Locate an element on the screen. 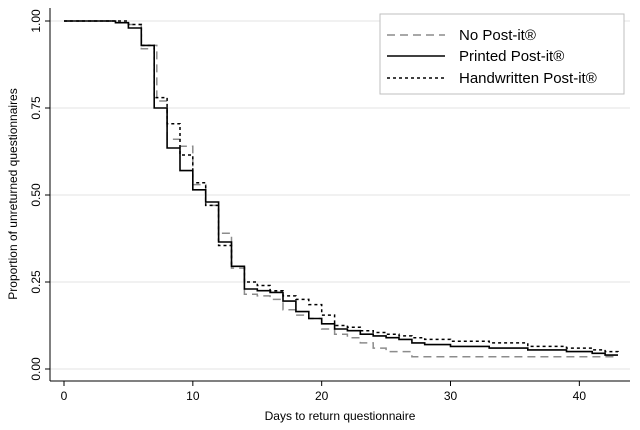 This screenshot has height=430, width=640. y-tick-label: 0.75 is located at coordinates (36, 108).